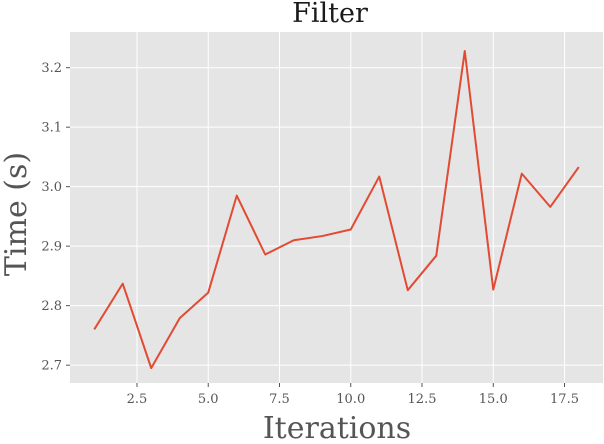  Describe the element at coordinates (17, 214) in the screenshot. I see `y-axis-label: Time (s)` at that location.